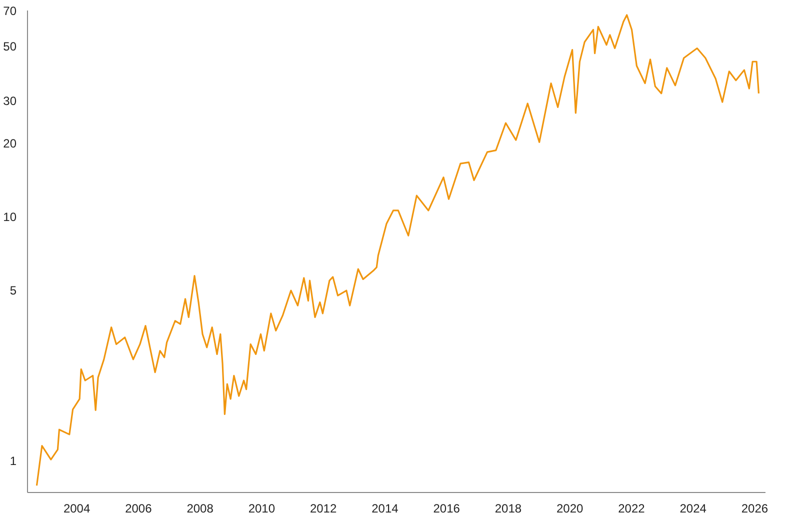 This screenshot has height=520, width=800. Describe the element at coordinates (262, 509) in the screenshot. I see `x-tick-label: 2010` at that location.